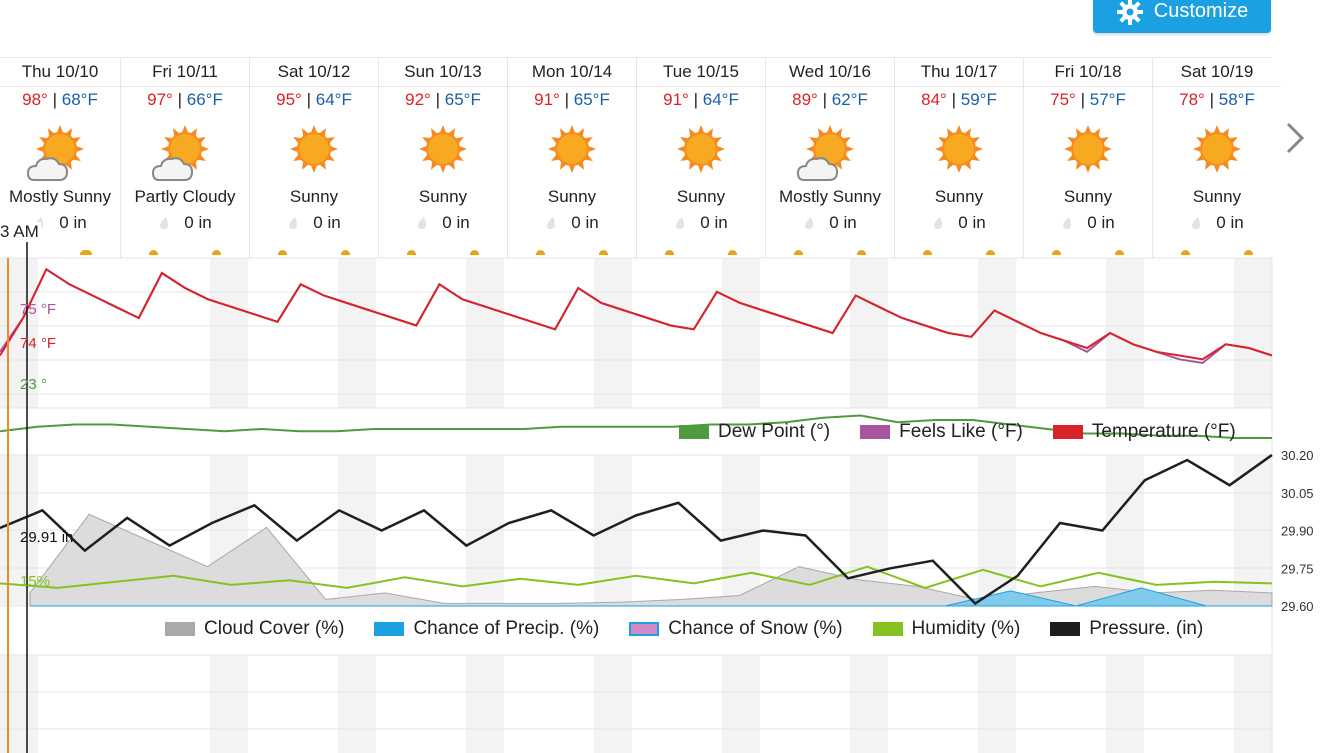 This screenshot has width=1322, height=753. I want to click on day-temps: 75° | 57°F, so click(1088, 102).